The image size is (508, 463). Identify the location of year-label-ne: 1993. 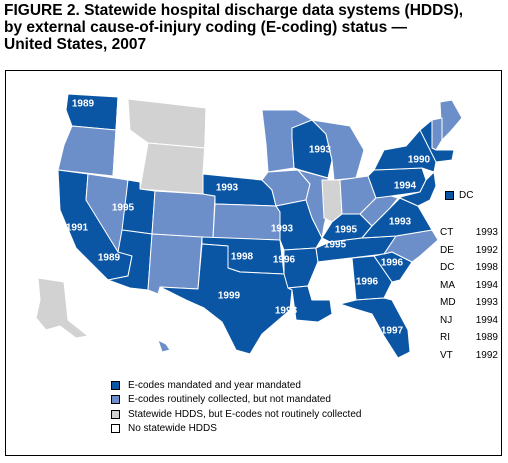
(227, 188).